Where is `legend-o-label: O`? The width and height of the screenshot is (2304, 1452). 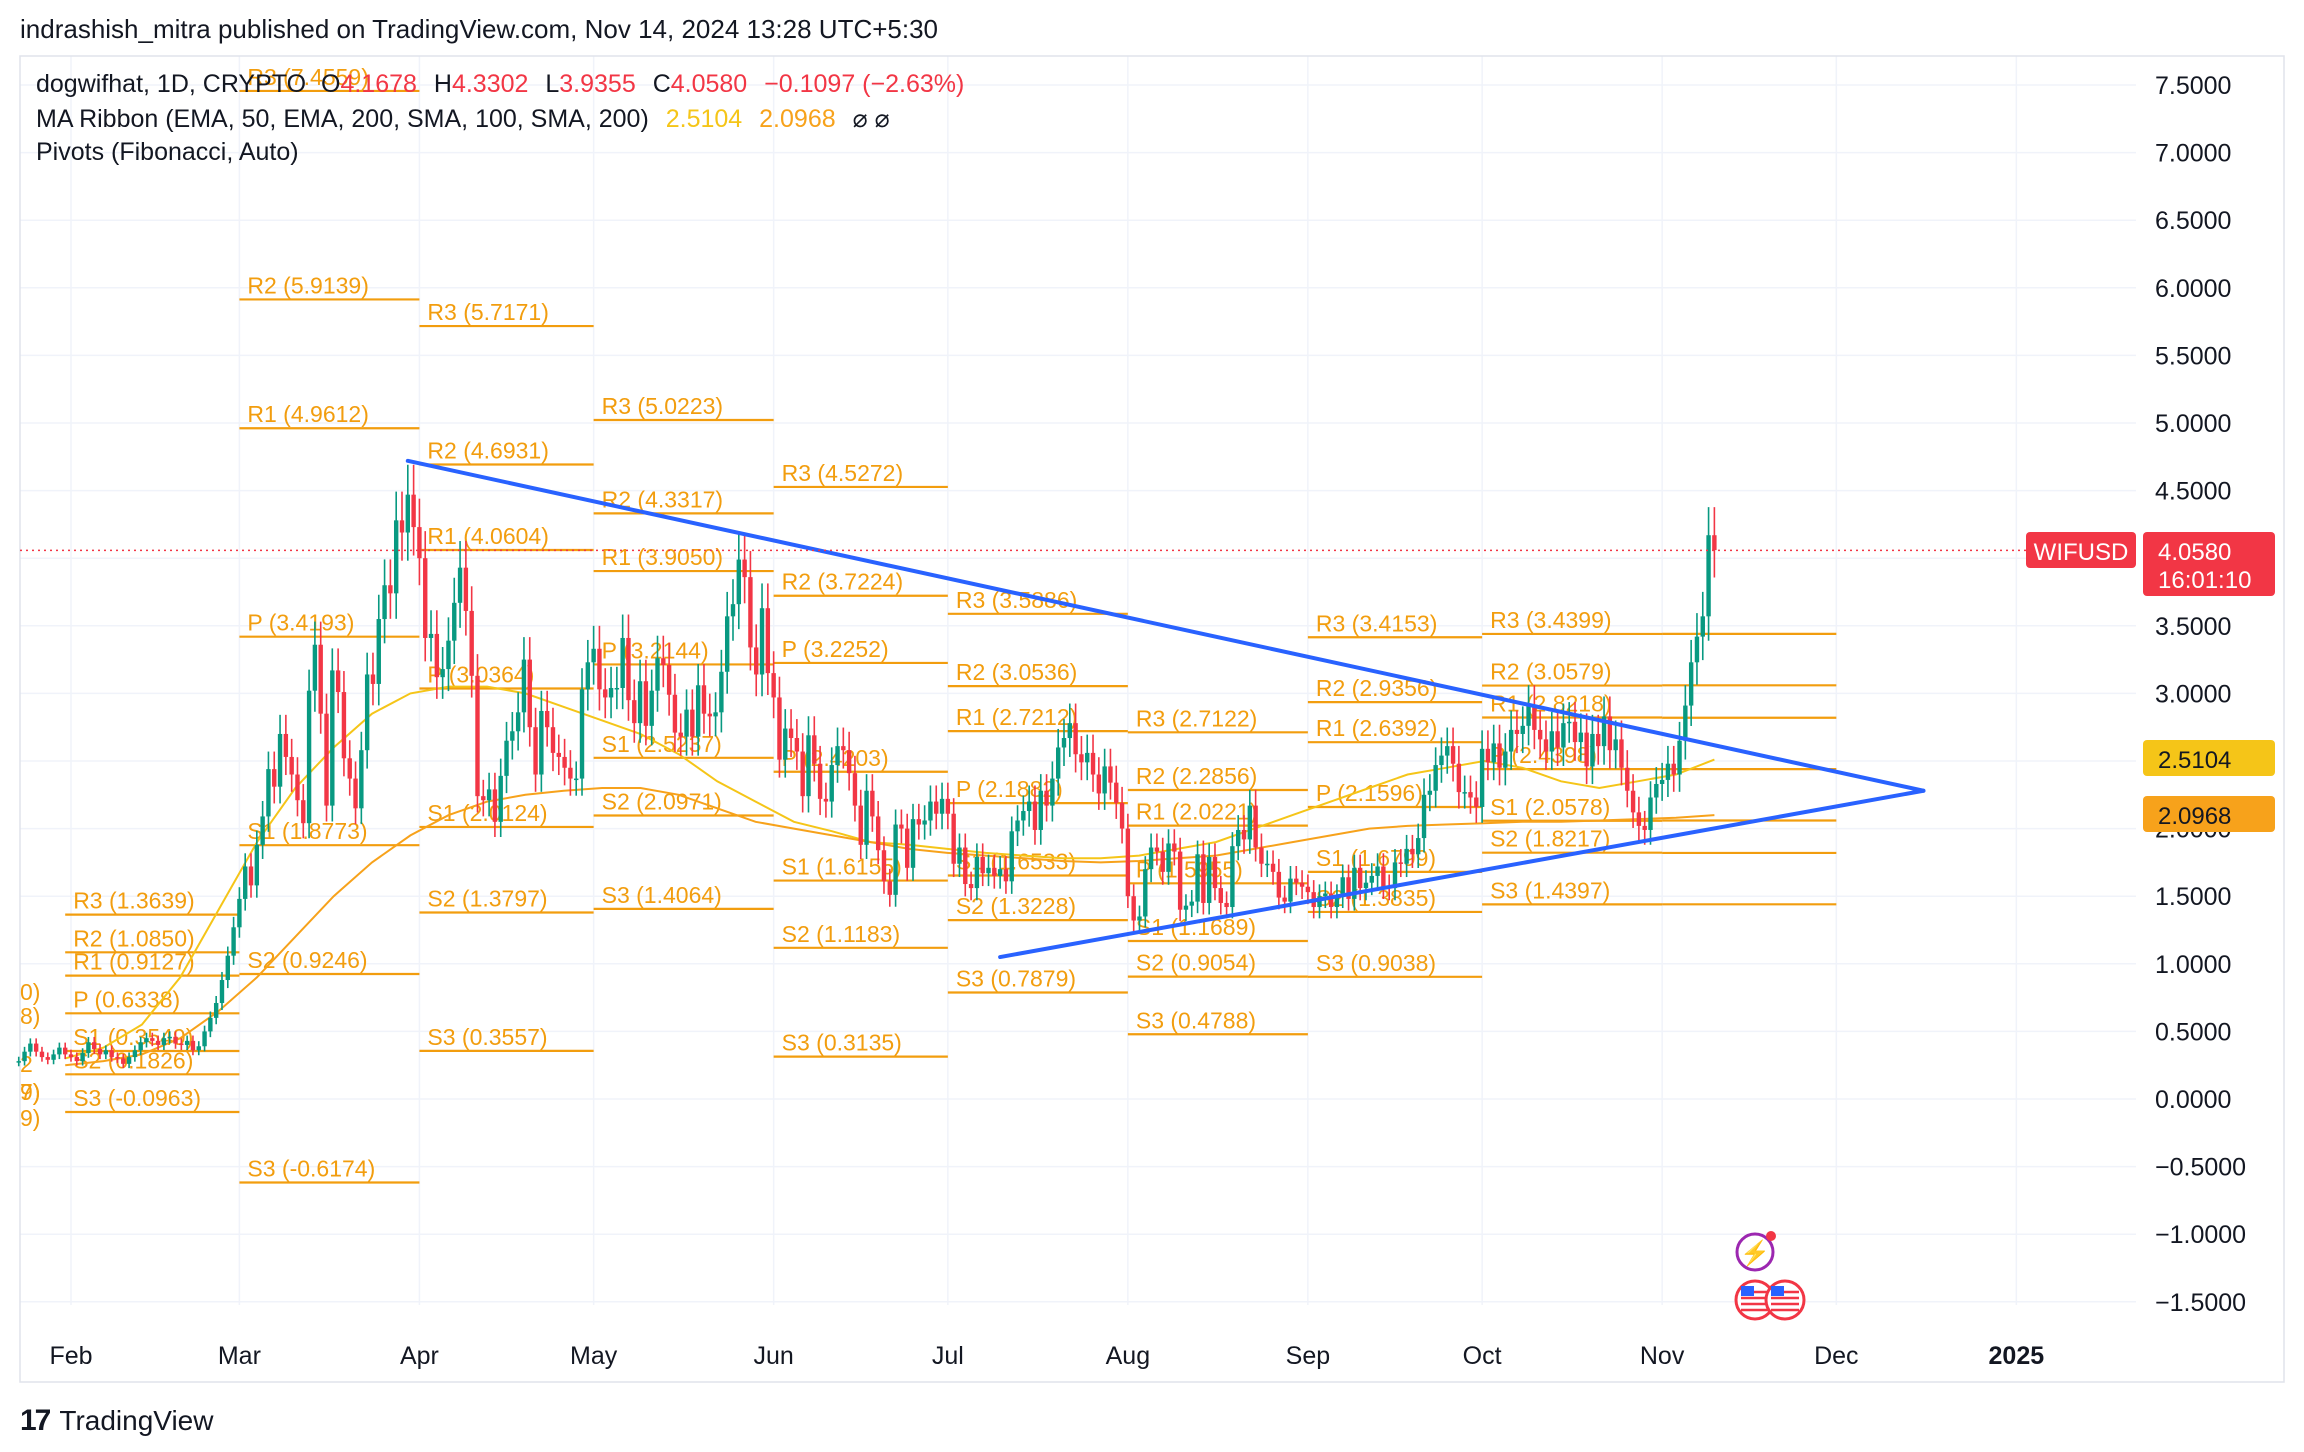
legend-o-label: O is located at coordinates (331, 84).